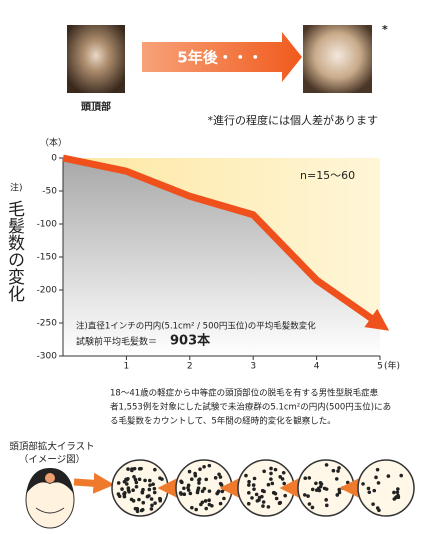 The width and height of the screenshot is (430, 534). I want to click on scalp-circle, so click(266, 488).